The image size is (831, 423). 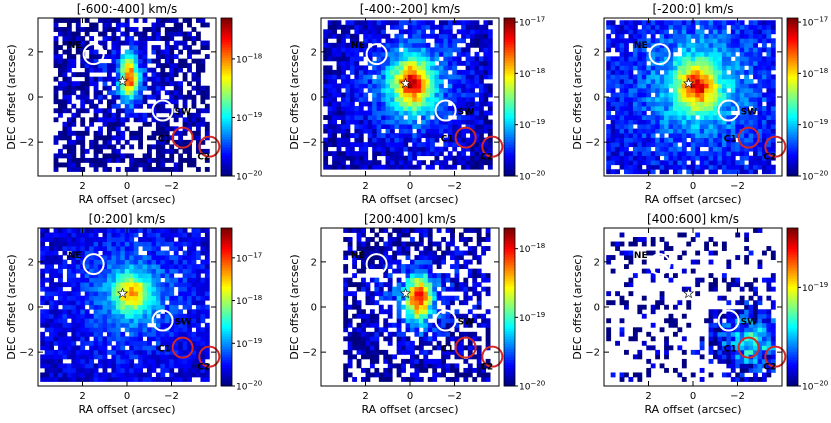 I want to click on colorbar-tick-exponent: −19, so click(x=254, y=341).